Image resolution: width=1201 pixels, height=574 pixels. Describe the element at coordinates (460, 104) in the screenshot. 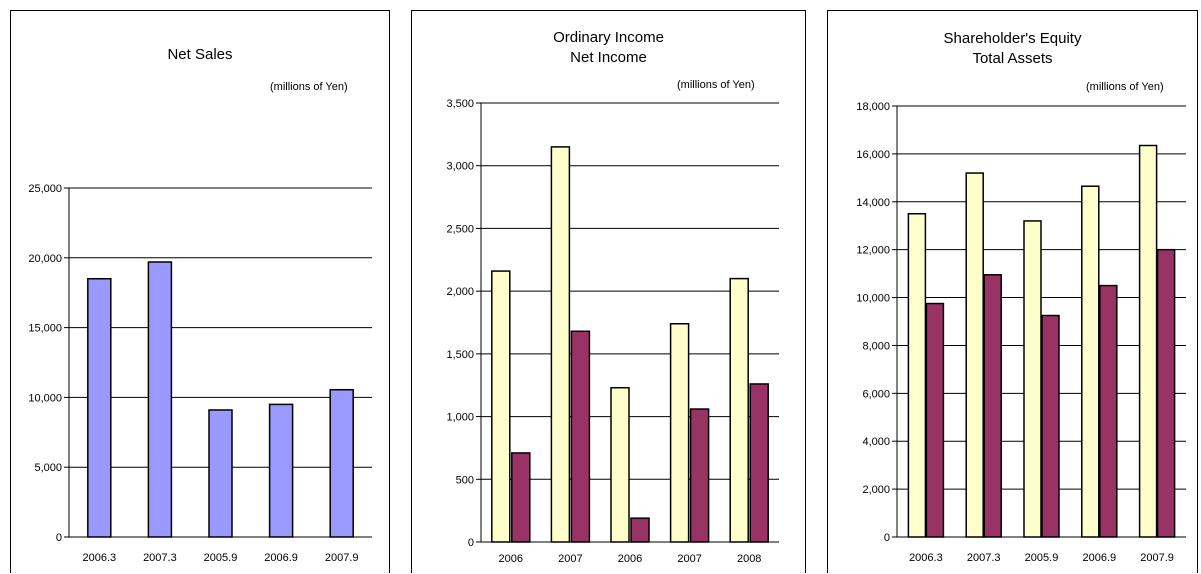

I see `y-tick-label: 3,500` at that location.